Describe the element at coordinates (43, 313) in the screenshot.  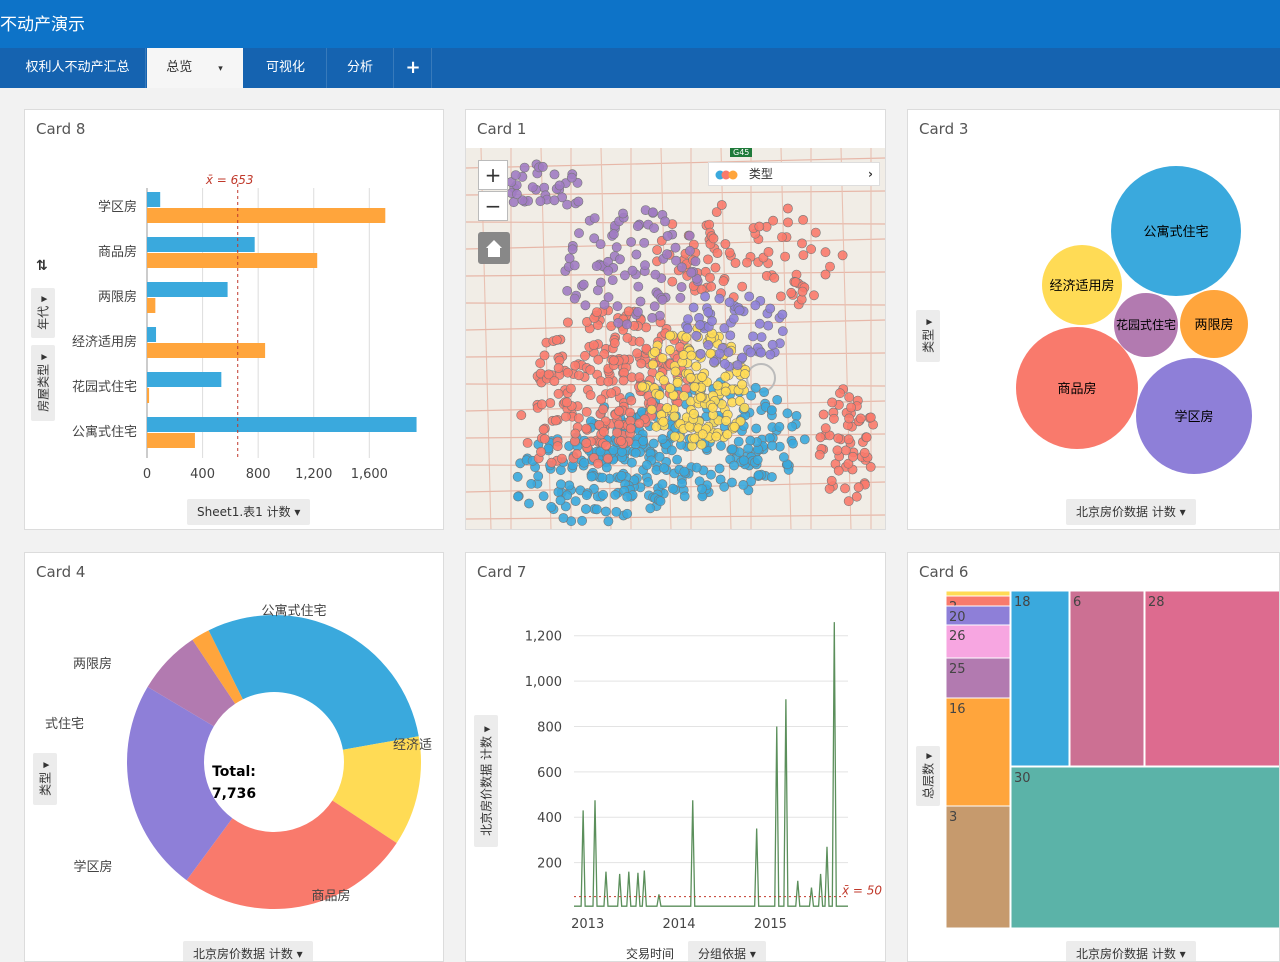
I see `year-field-pill: 年代 ▾` at that location.